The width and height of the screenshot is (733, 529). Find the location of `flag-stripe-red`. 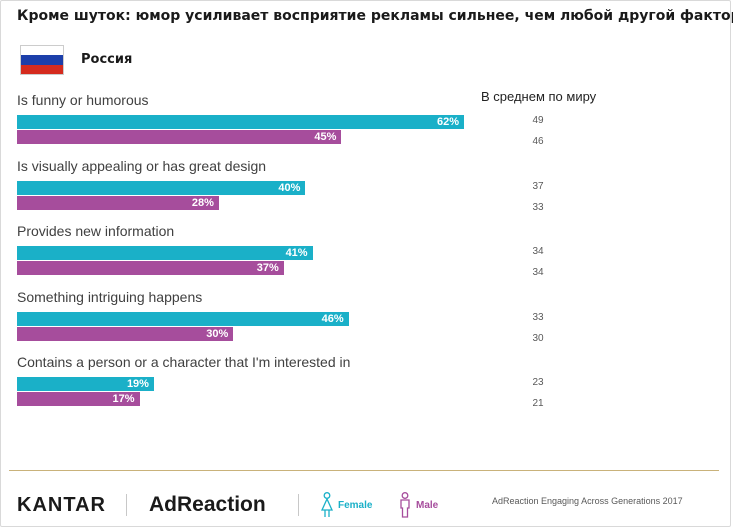

flag-stripe-red is located at coordinates (42, 69).